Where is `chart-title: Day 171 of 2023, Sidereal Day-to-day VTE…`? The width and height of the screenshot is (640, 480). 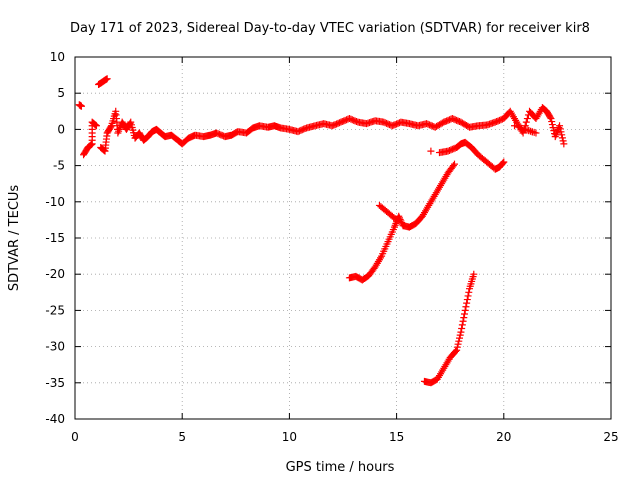 chart-title: Day 171 of 2023, Sidereal Day-to-day VTE… is located at coordinates (330, 28).